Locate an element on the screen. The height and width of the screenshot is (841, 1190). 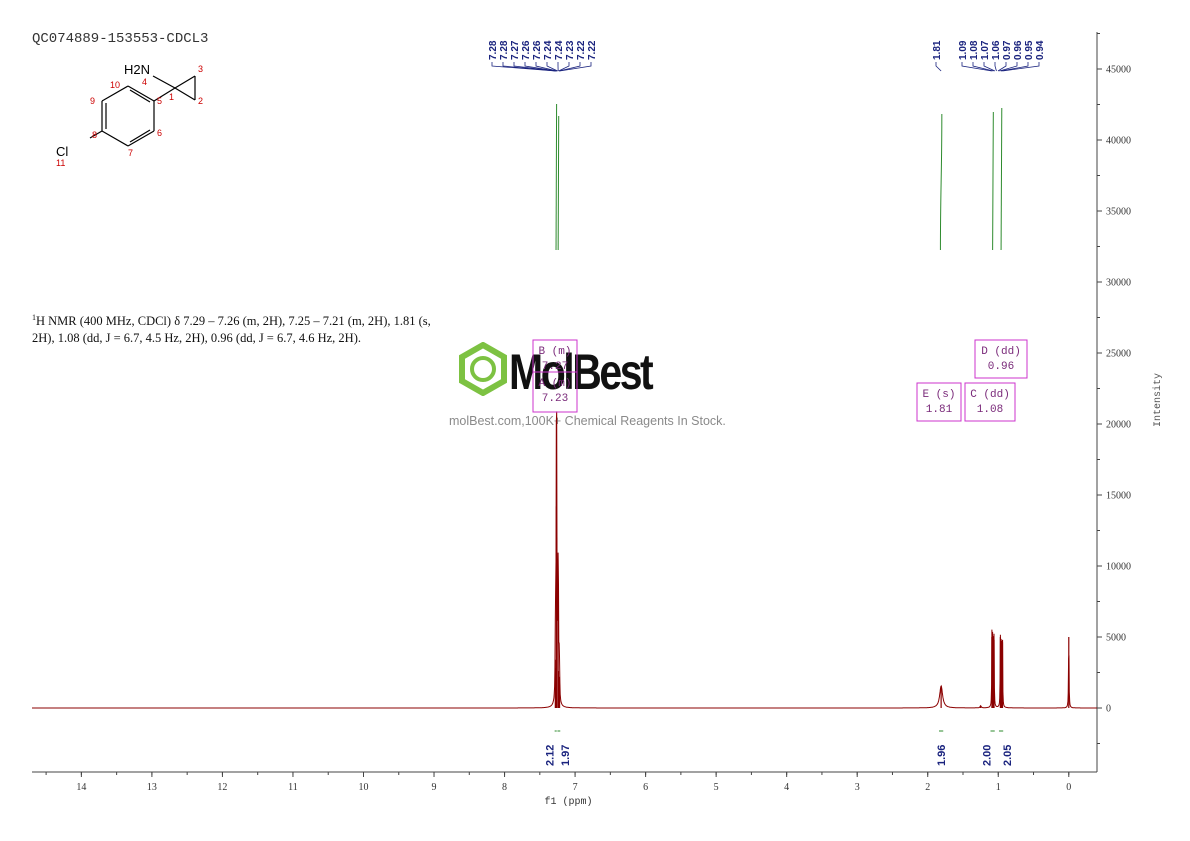
x-tick-label: 14 is located at coordinates (81, 787).